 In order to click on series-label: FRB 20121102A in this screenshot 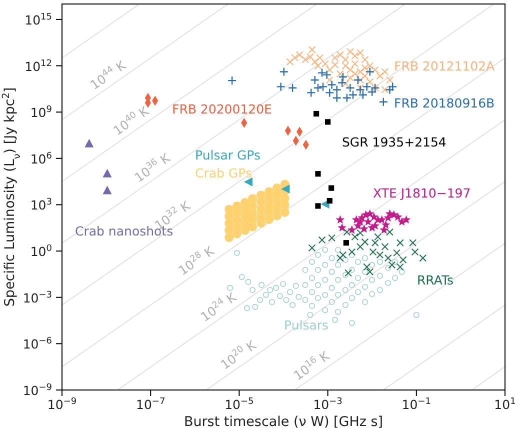, I will do `click(445, 66)`.